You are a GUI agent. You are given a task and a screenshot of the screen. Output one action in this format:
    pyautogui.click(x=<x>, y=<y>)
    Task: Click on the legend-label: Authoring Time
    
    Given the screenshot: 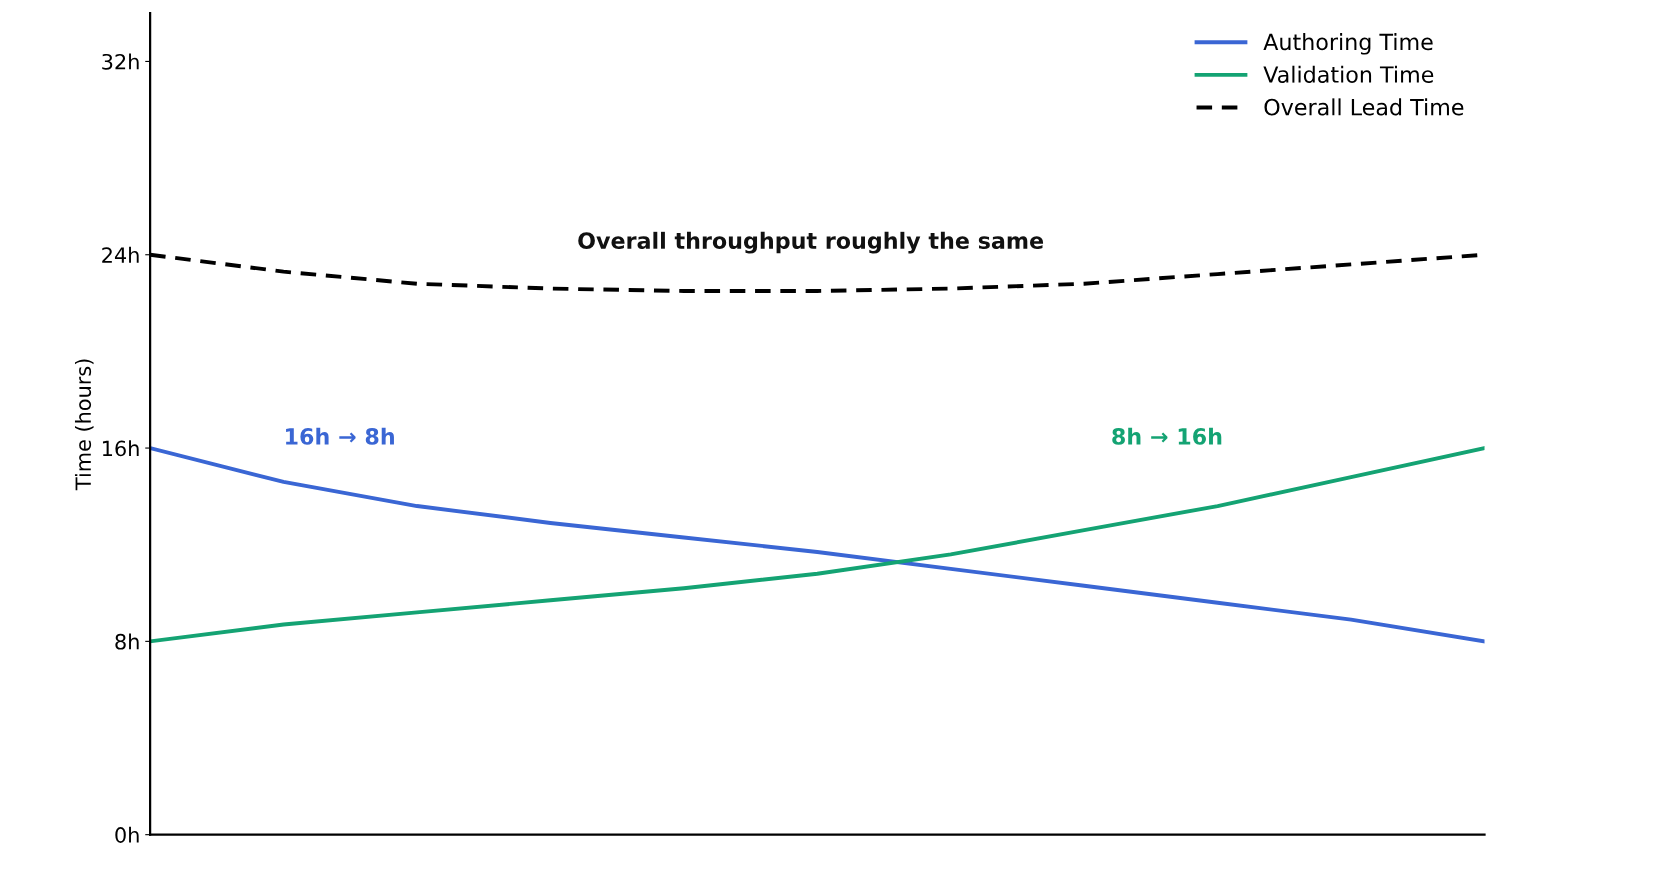 What is the action you would take?
    pyautogui.click(x=1348, y=44)
    